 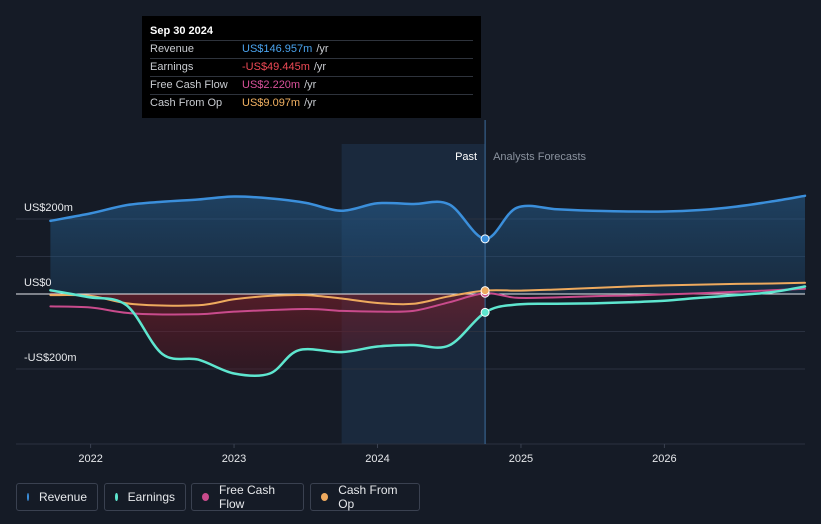 I want to click on legend-cfo: Cash From Op, so click(x=365, y=497).